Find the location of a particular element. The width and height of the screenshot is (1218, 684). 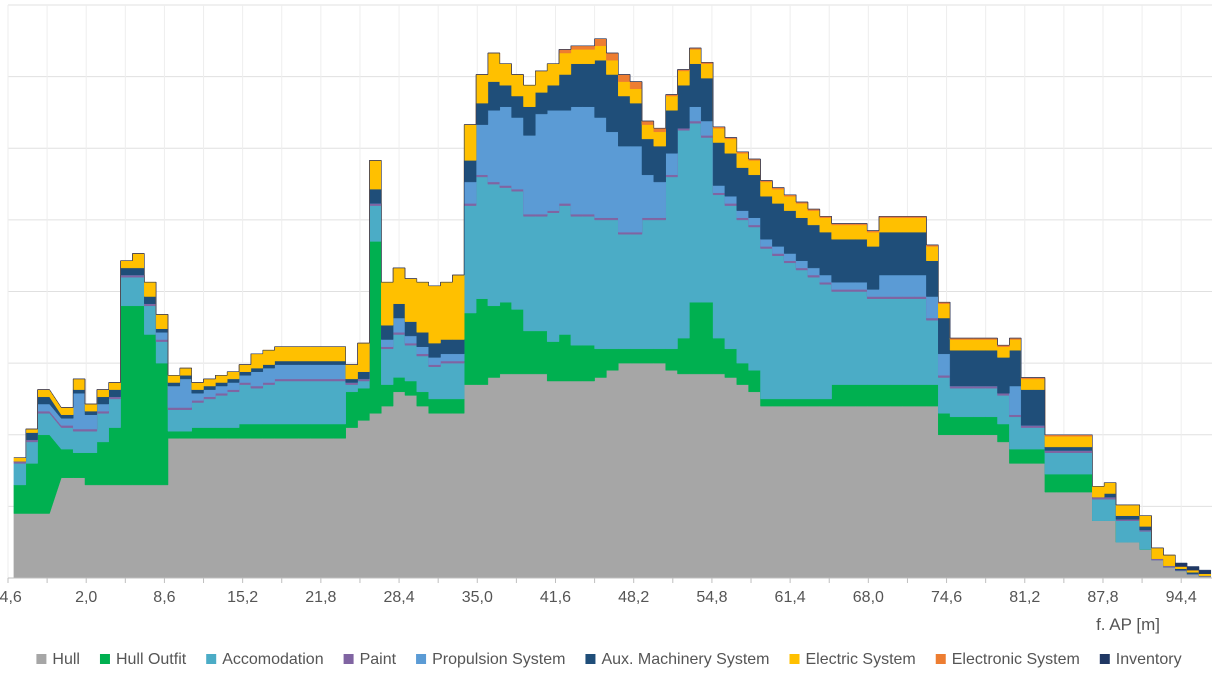

legend-item-hull-outfit: Hull Outfit is located at coordinates (143, 659).